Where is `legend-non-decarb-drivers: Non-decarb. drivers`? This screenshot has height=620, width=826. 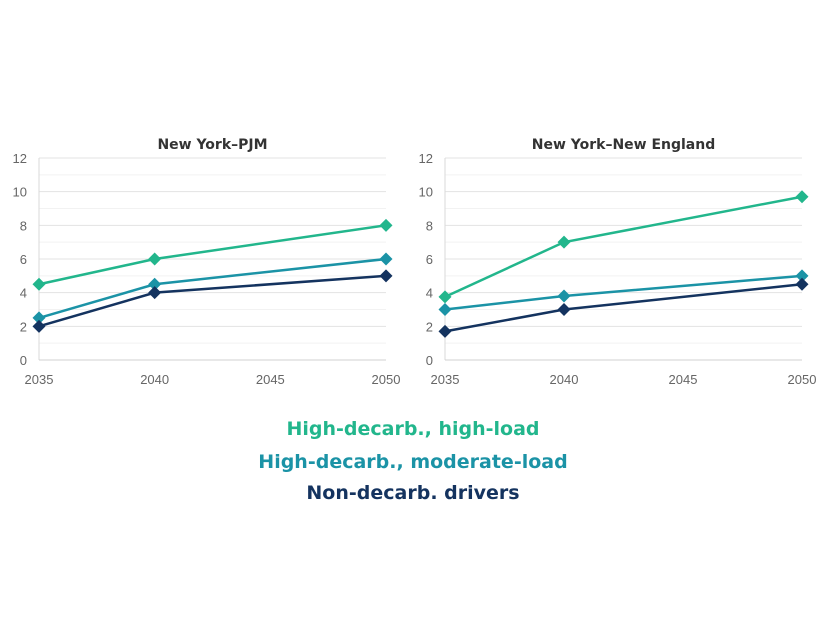 legend-non-decarb-drivers: Non-decarb. drivers is located at coordinates (413, 493).